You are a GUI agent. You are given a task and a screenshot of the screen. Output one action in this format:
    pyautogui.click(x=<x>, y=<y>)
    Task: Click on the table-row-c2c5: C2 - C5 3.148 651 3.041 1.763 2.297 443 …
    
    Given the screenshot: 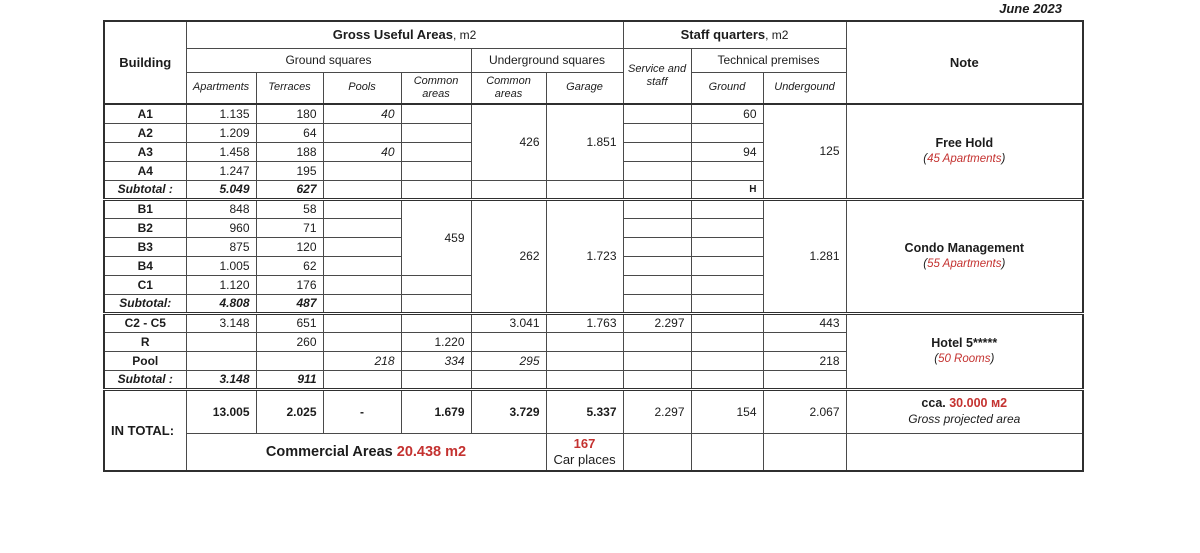 What is the action you would take?
    pyautogui.click(x=593, y=351)
    